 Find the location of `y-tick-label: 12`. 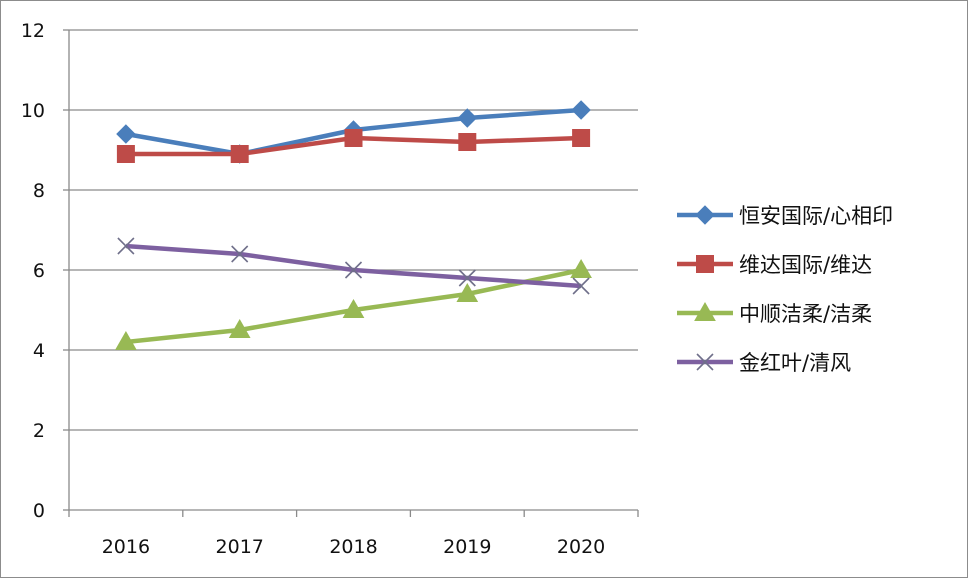

y-tick-label: 12 is located at coordinates (33, 31).